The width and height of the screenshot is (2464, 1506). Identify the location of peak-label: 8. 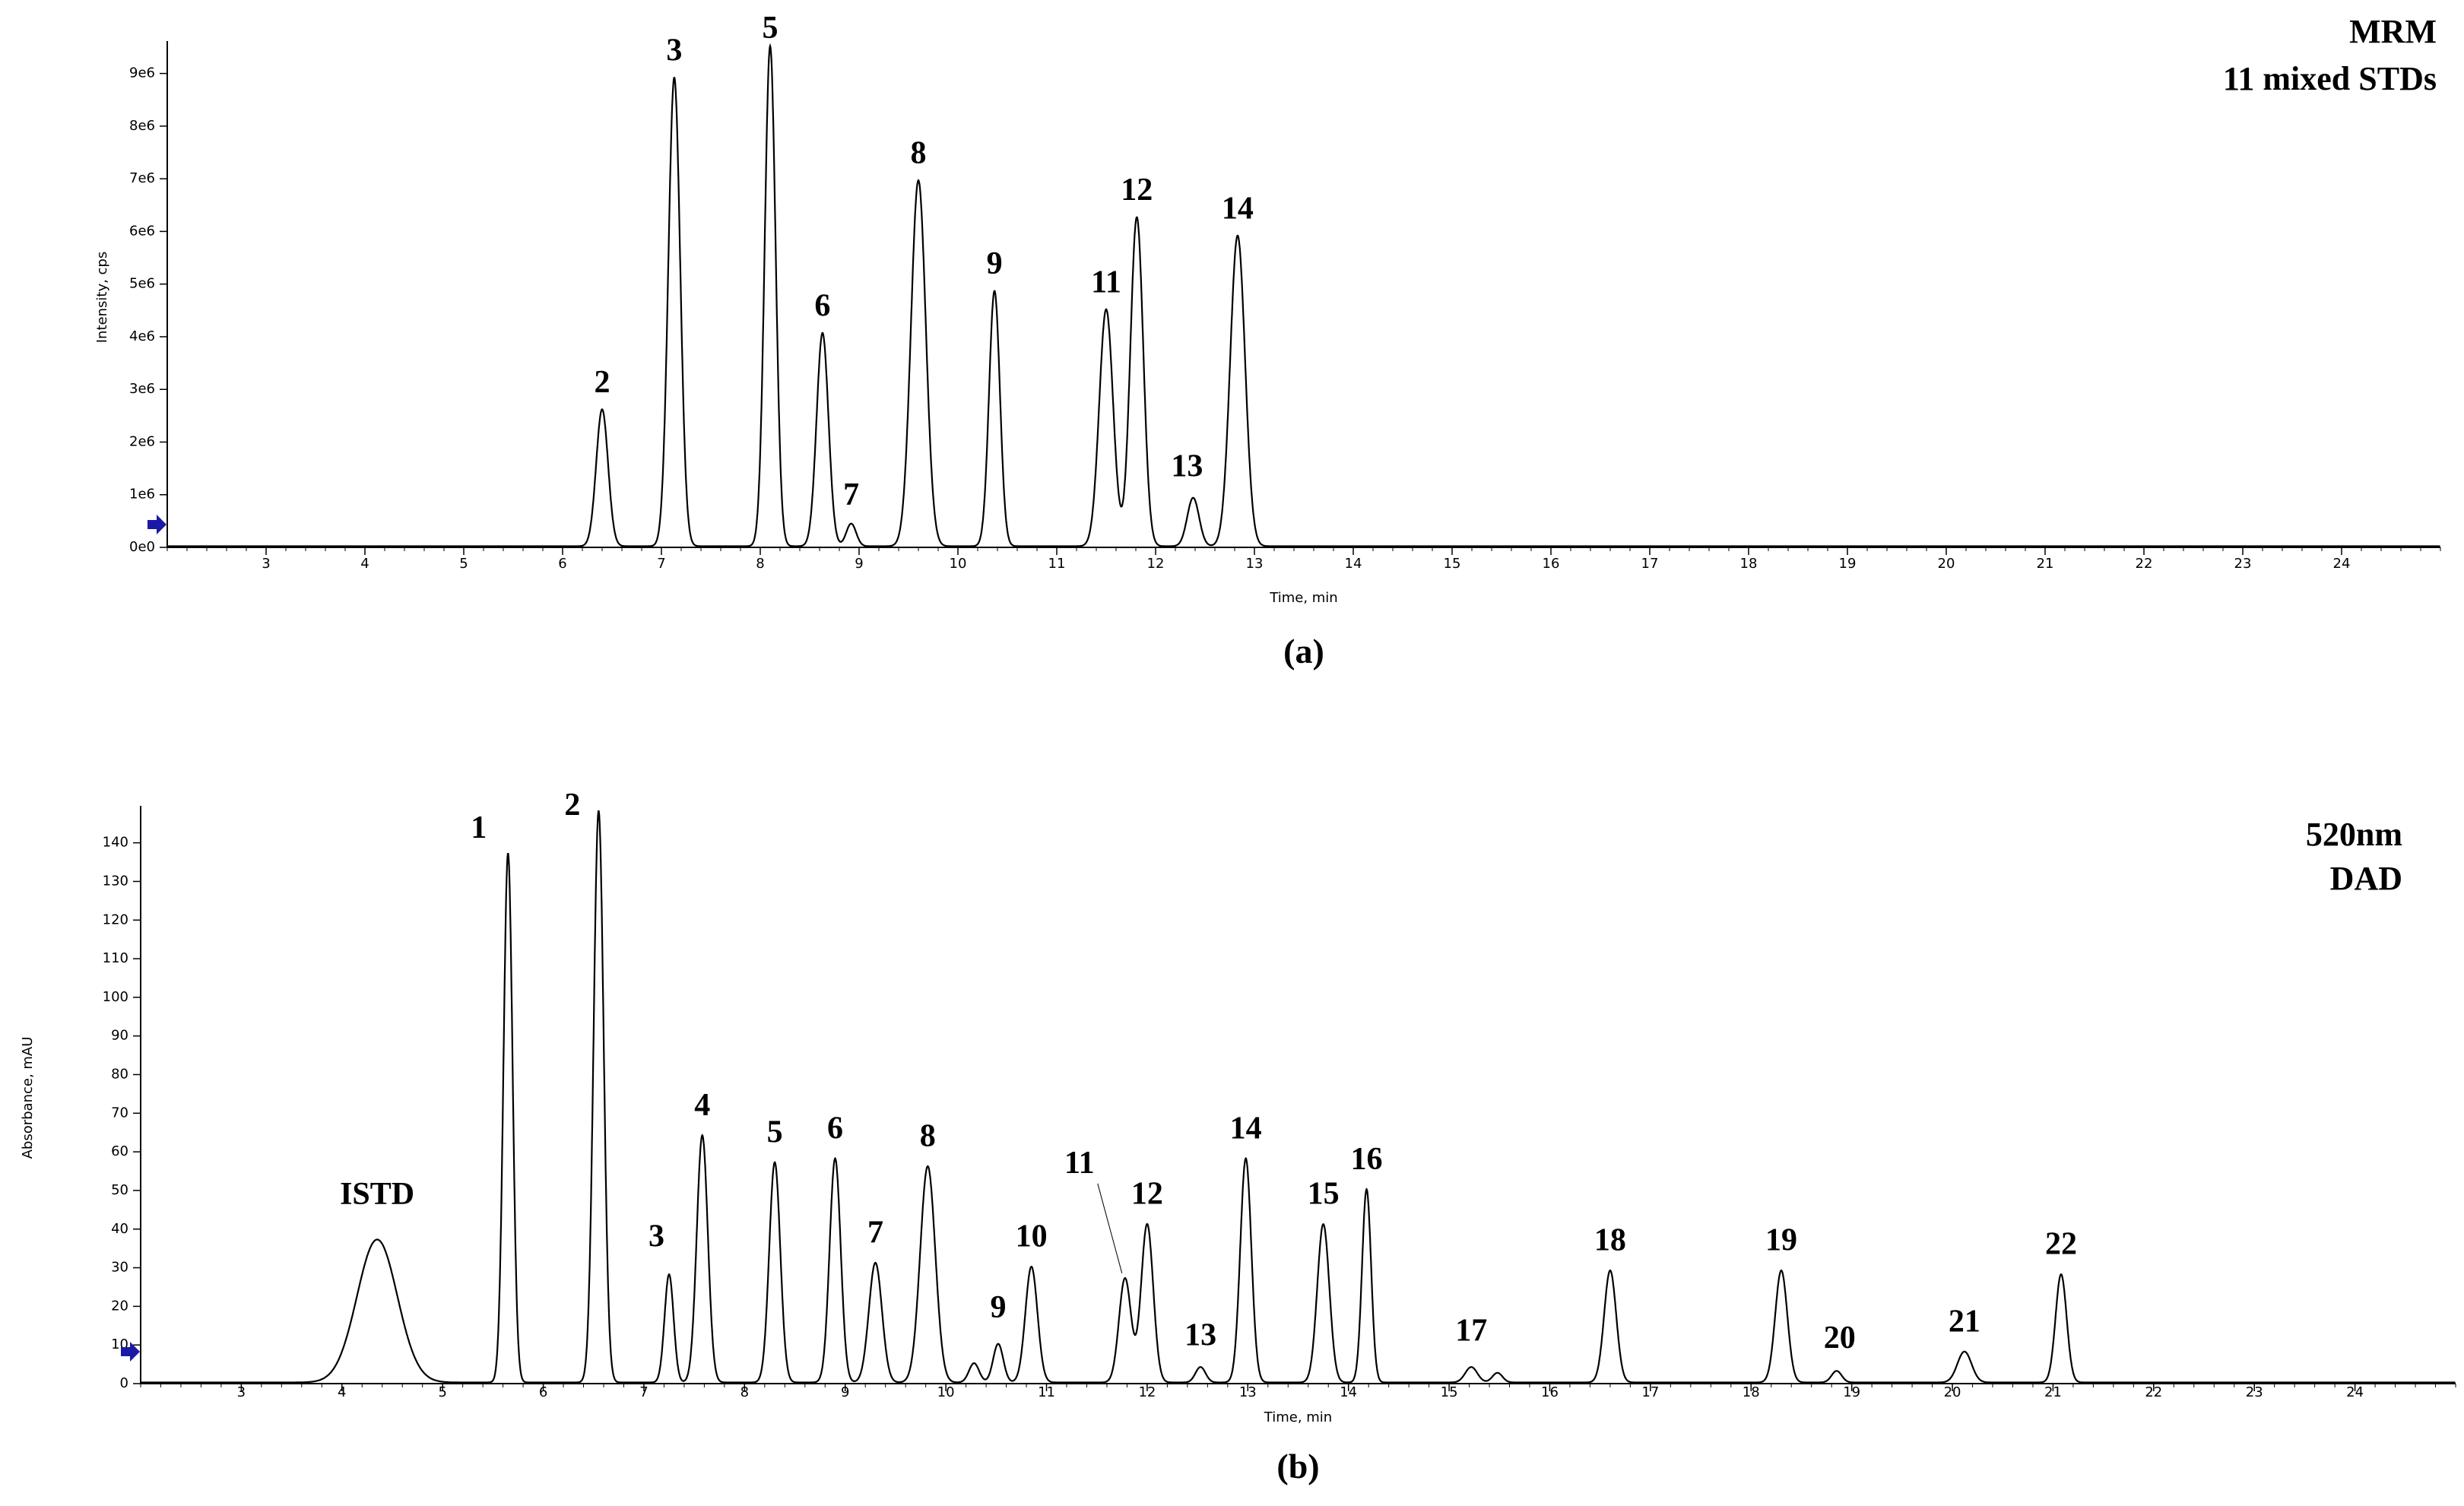
(919, 153).